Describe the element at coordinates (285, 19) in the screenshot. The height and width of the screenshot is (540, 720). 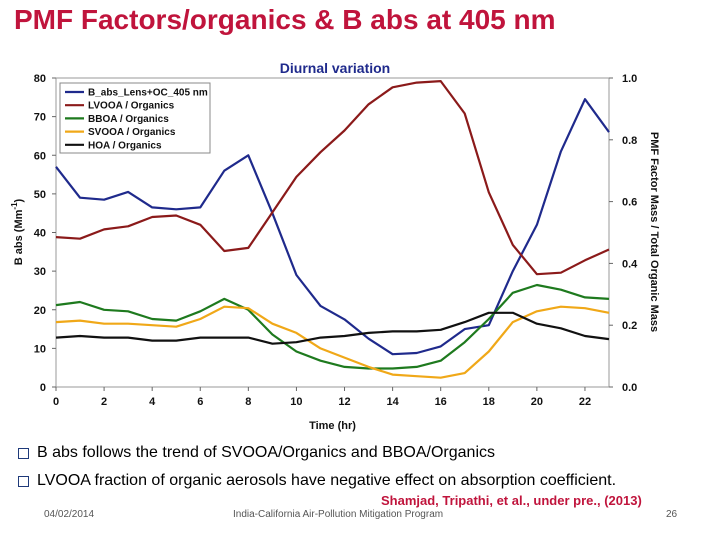
I see `slide-title: PMF Factors/organics & B abs at 405 nm` at that location.